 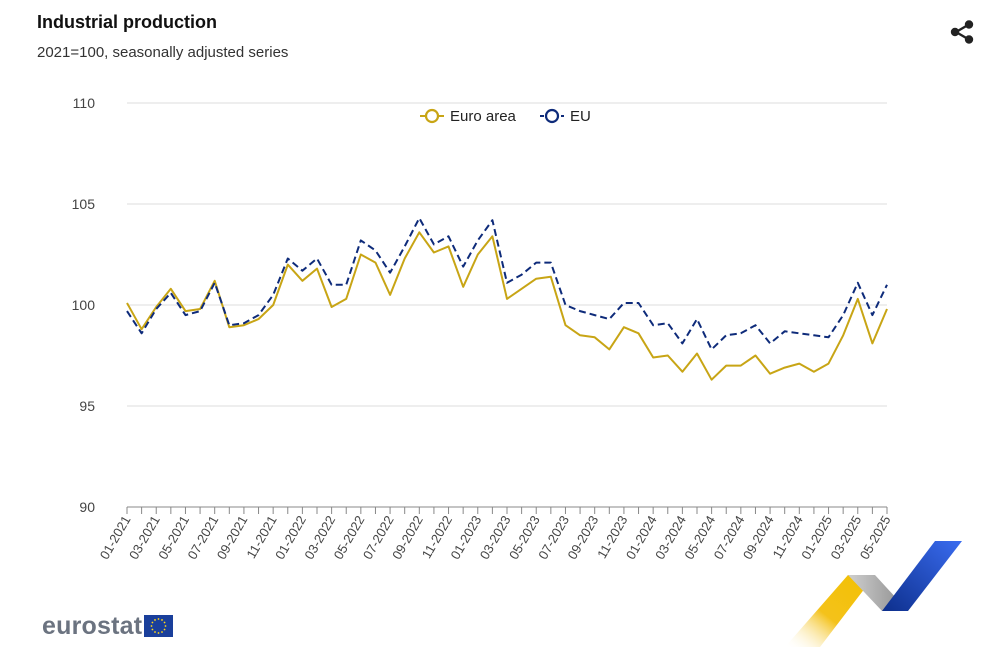 What do you see at coordinates (159, 626) in the screenshot?
I see `eu-flag-icon` at bounding box center [159, 626].